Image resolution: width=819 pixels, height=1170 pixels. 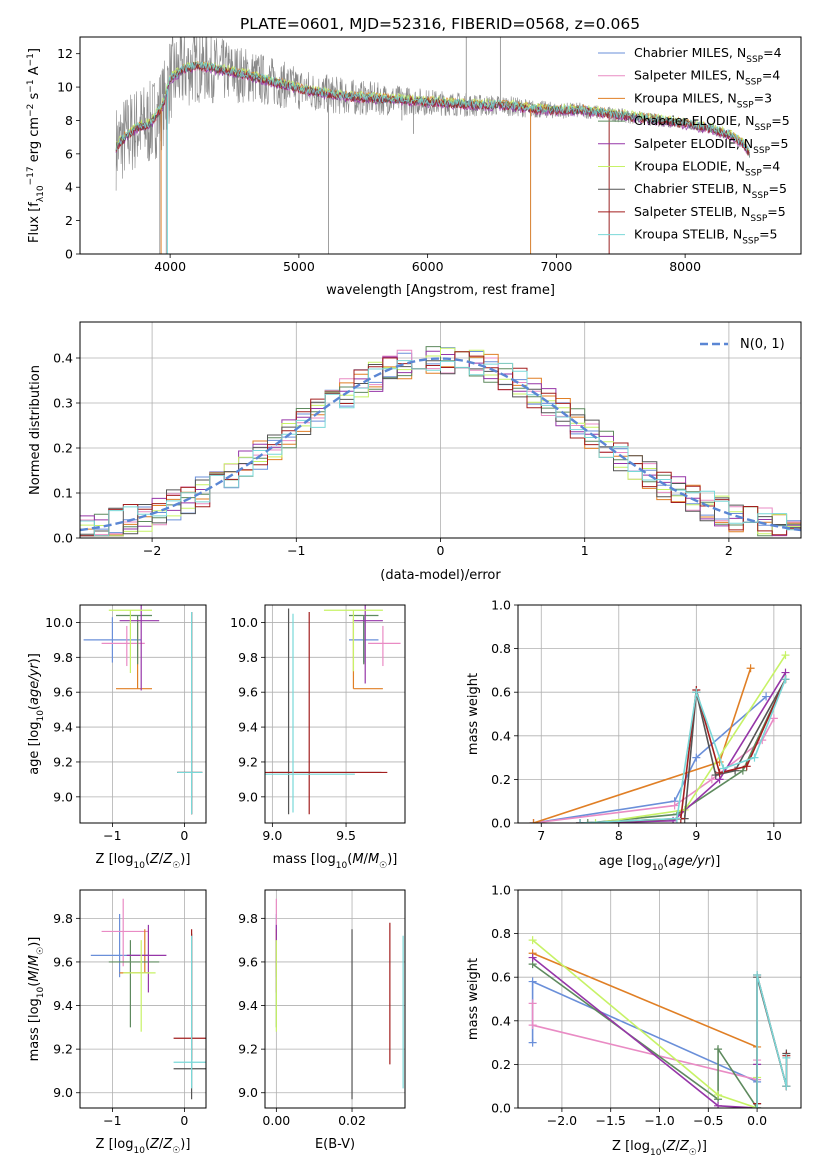 I want to click on x-tick-label: −2.0, so click(x=562, y=1120).